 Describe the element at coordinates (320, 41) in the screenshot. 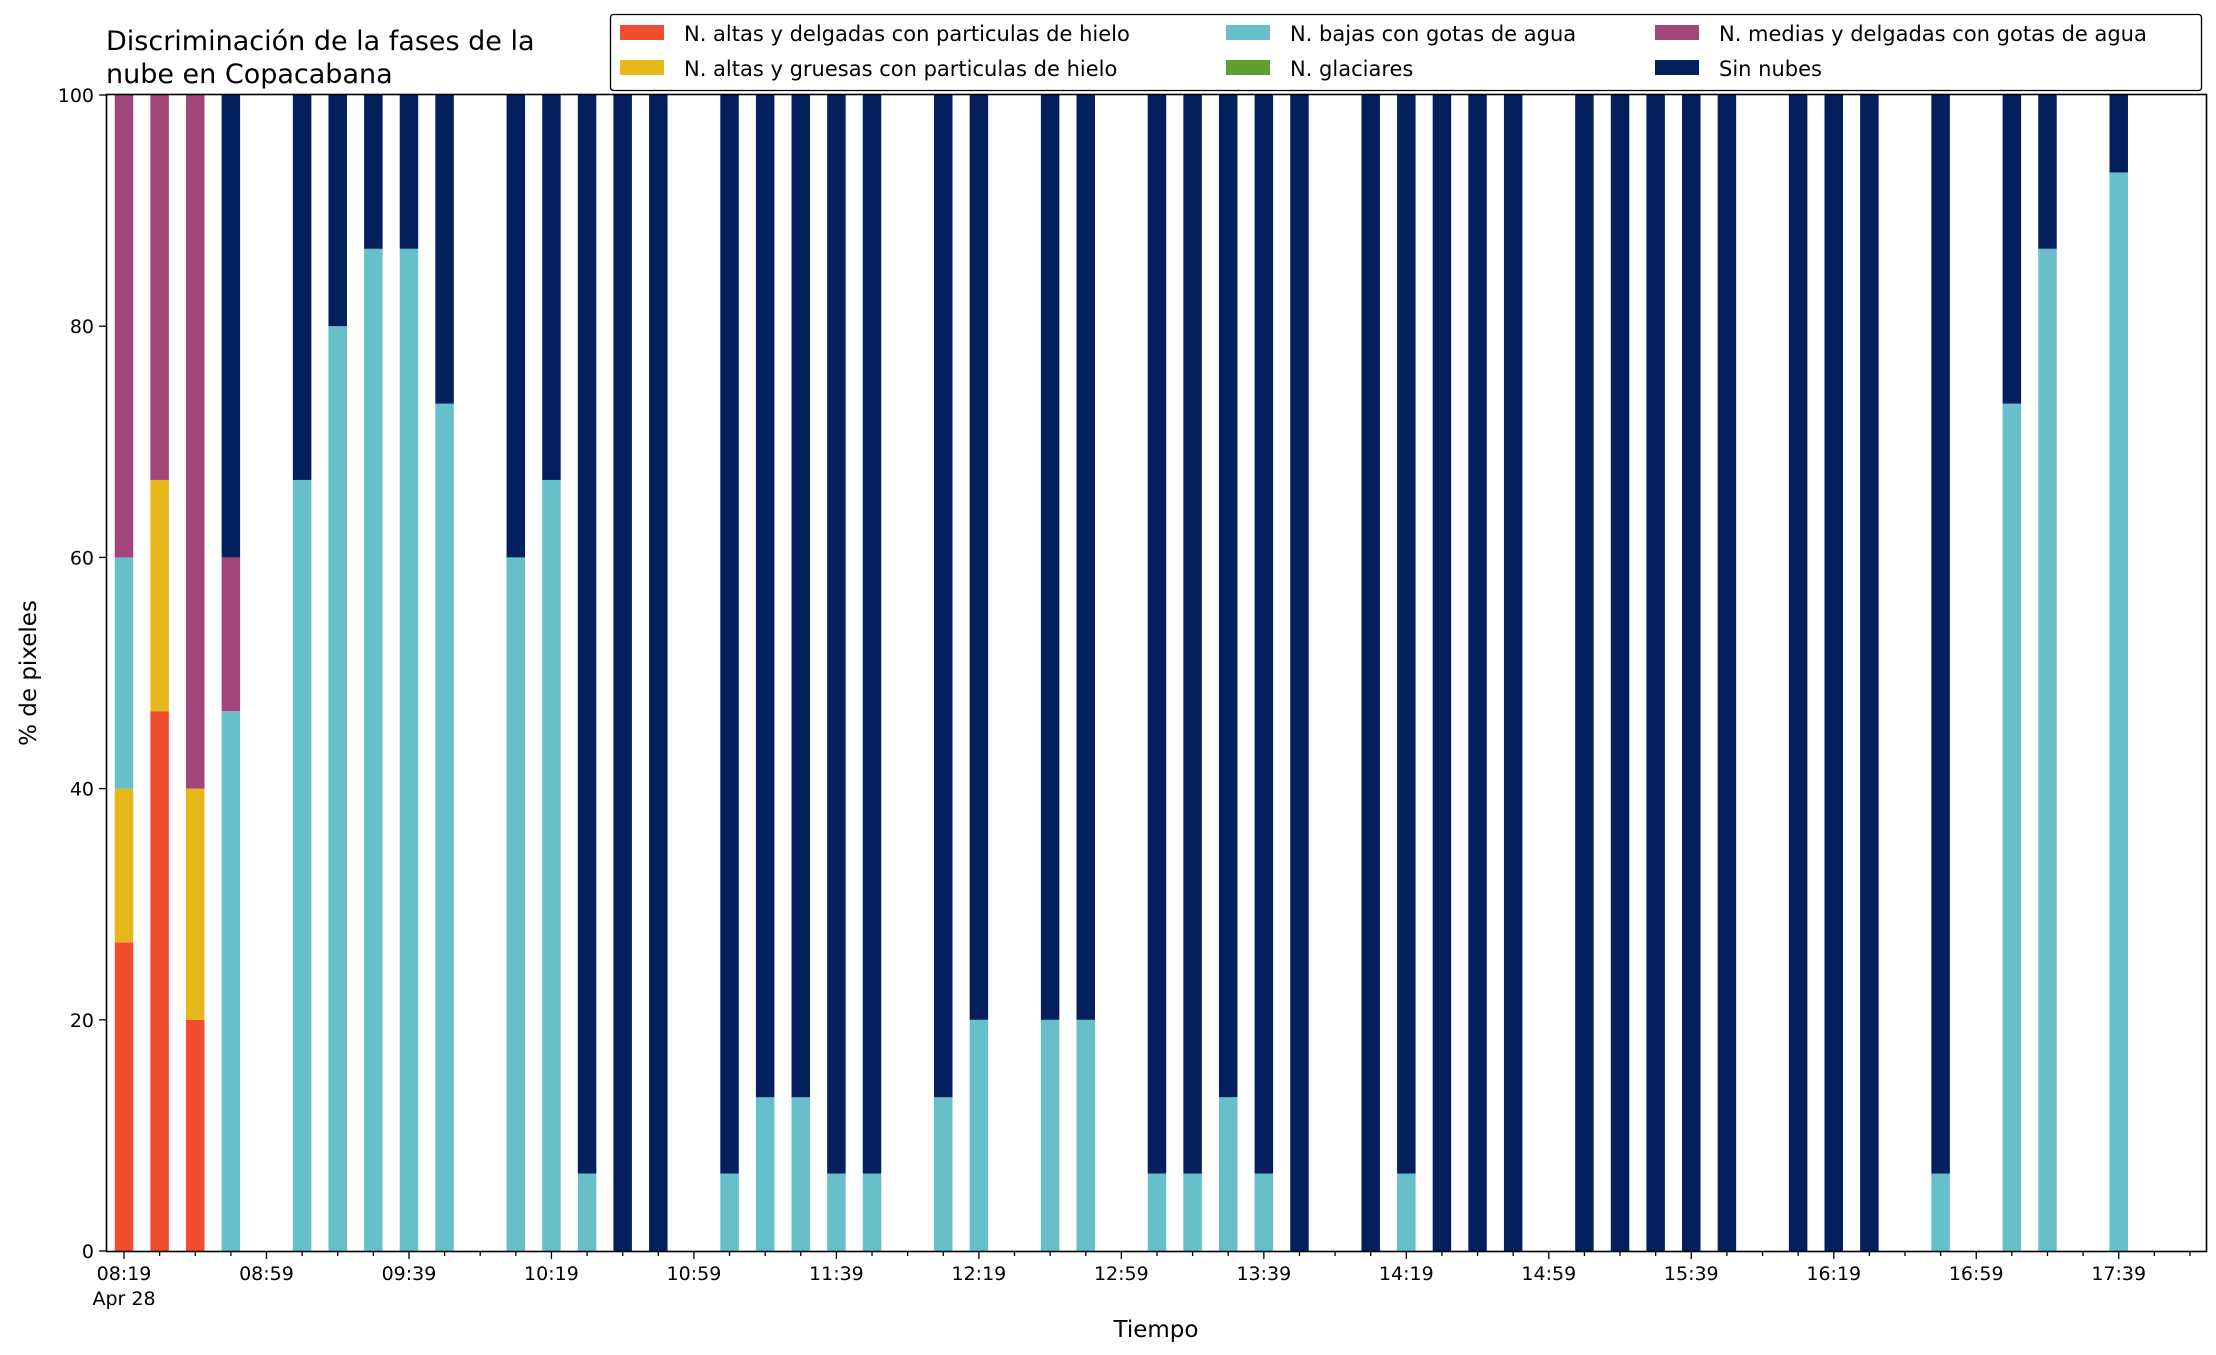

I see `chart-title-line-1: Discriminación de la fases de la` at that location.